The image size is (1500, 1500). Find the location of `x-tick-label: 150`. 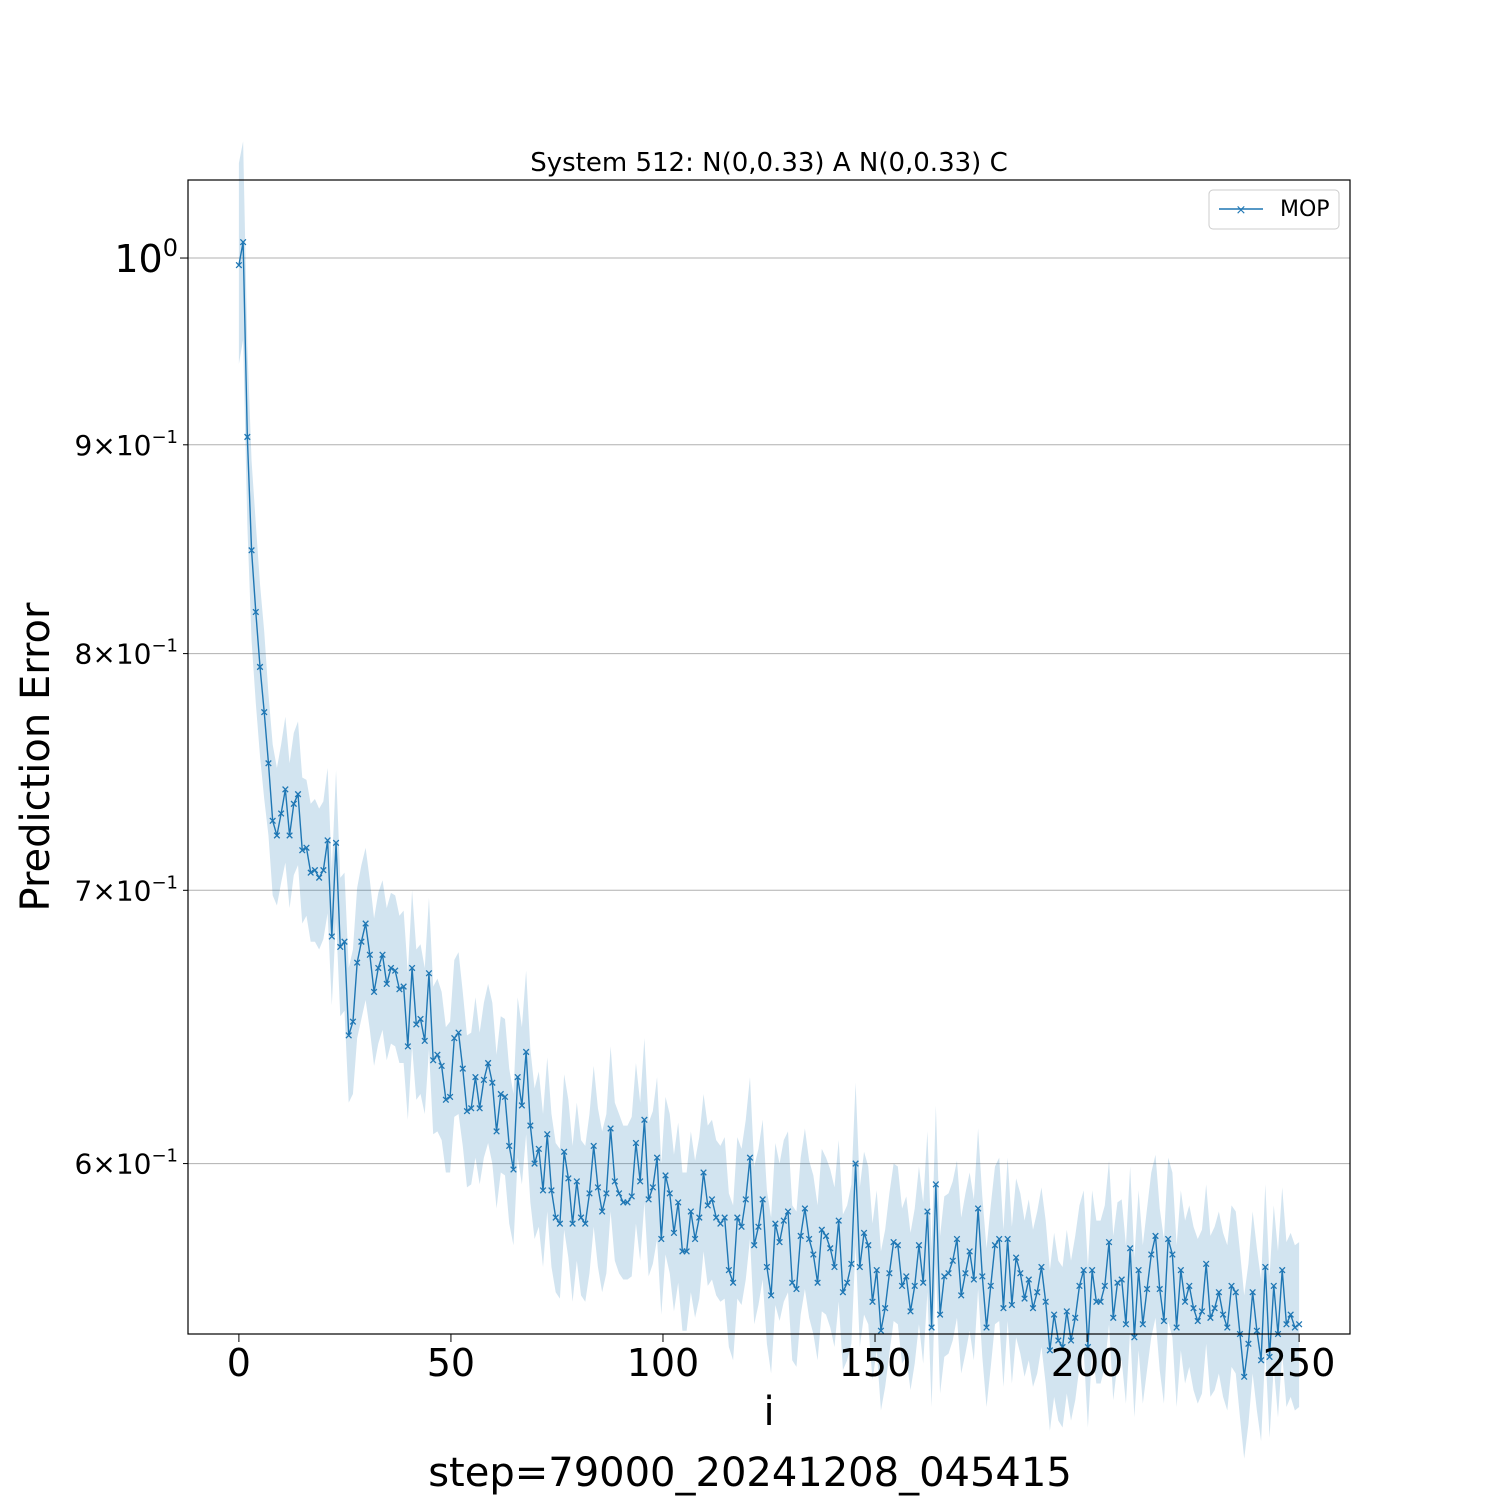

x-tick-label: 150 is located at coordinates (875, 1363).